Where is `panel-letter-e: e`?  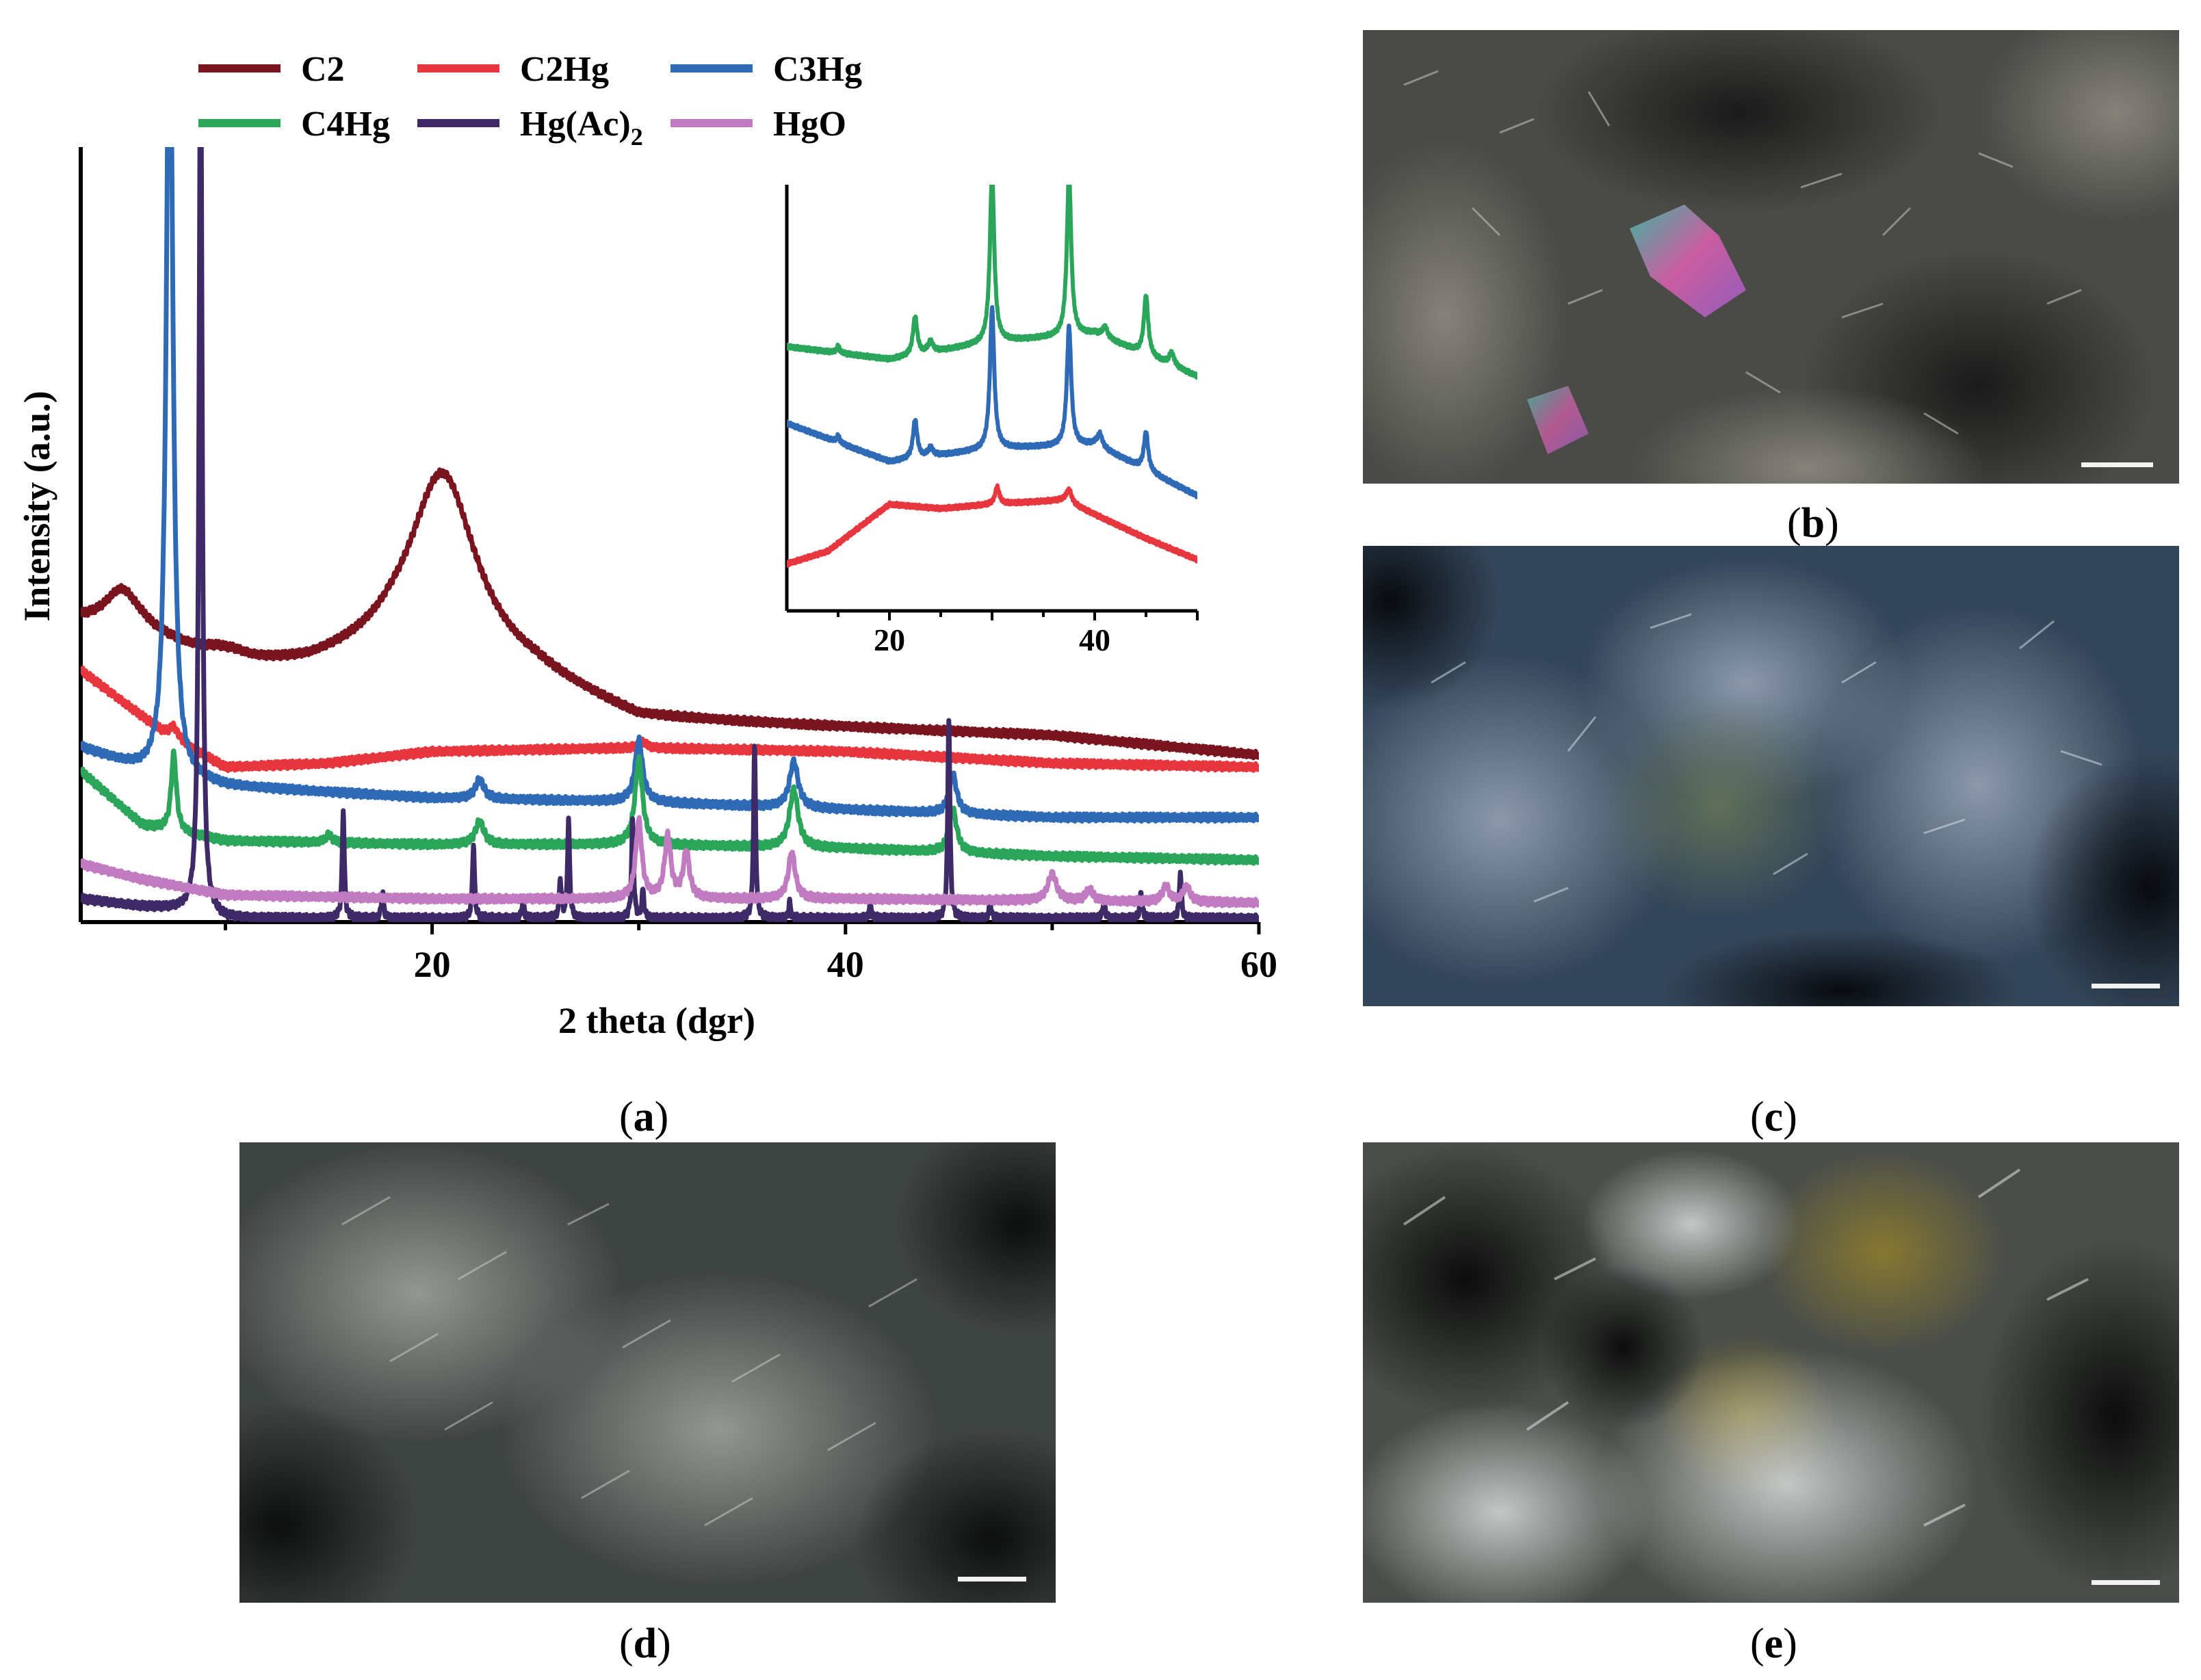
panel-letter-e: e is located at coordinates (1774, 1643).